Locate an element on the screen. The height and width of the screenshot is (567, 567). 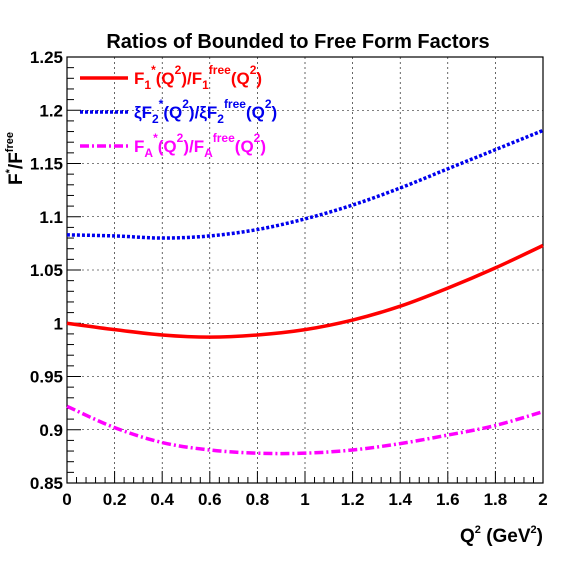
legend-entry-f1: F1*(Q2)/F1free(Q2) is located at coordinates (198, 77).